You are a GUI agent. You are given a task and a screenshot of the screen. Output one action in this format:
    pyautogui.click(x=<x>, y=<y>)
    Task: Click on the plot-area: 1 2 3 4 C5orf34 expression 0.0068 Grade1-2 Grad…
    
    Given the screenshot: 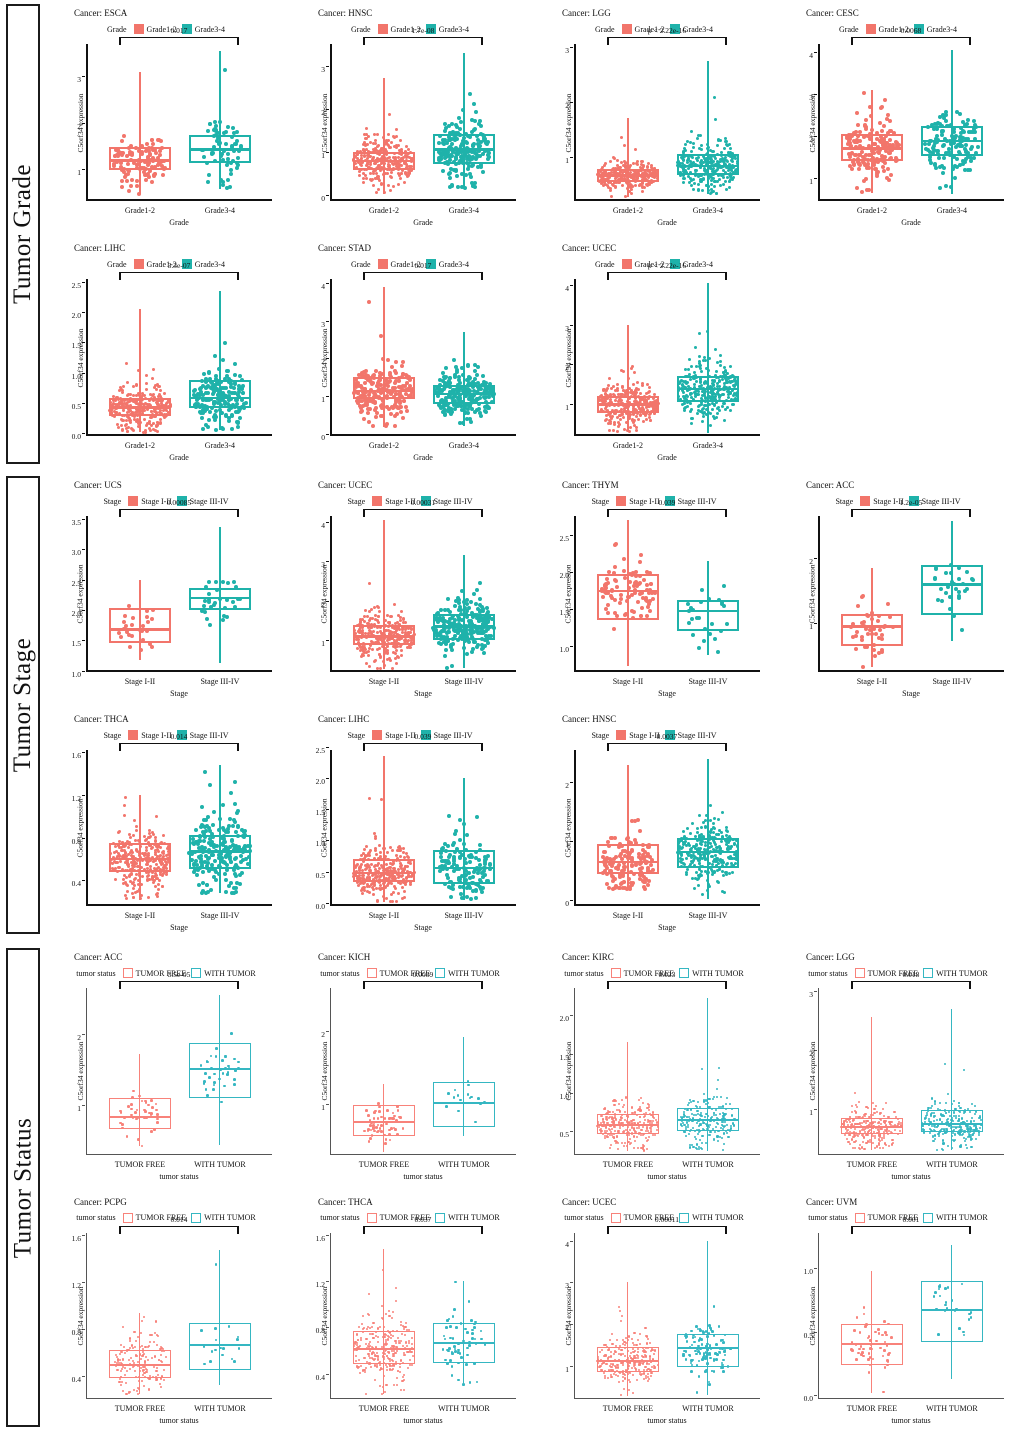 What is the action you would take?
    pyautogui.click(x=906, y=126)
    